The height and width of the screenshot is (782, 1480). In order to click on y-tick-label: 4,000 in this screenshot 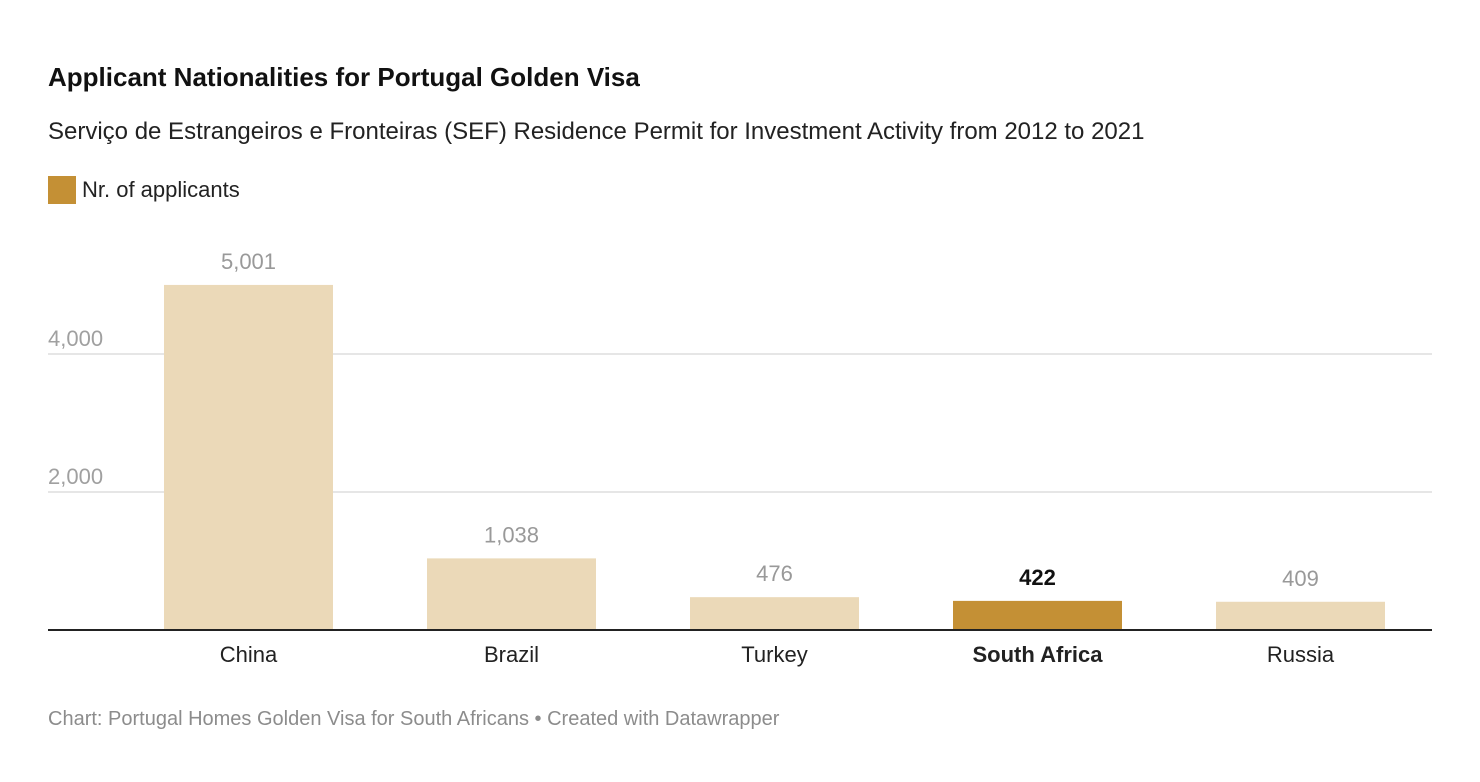, I will do `click(75, 338)`.